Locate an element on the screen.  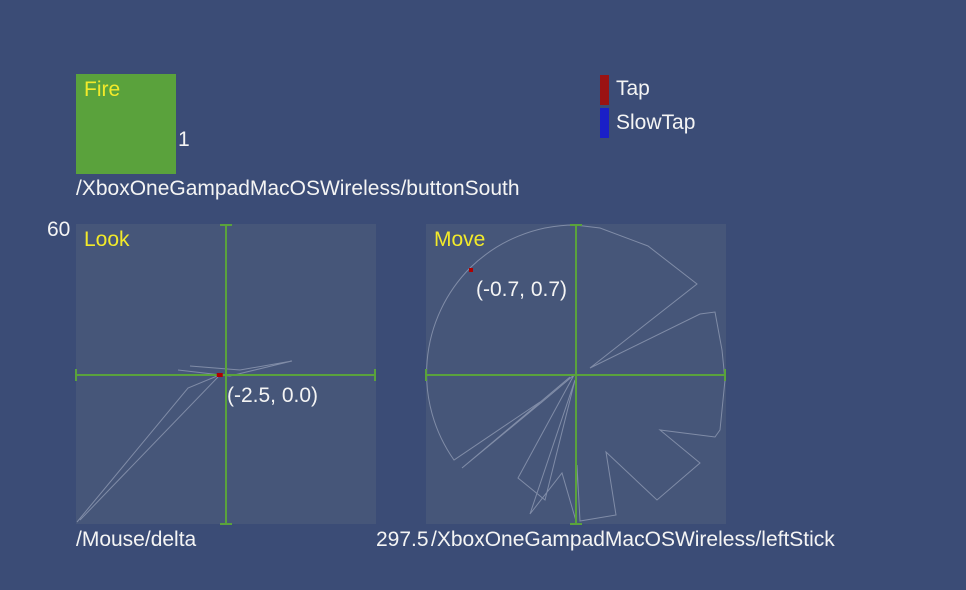
fire-control-path: /XboxOneGampadMacOSWireless/buttonSouth is located at coordinates (298, 188).